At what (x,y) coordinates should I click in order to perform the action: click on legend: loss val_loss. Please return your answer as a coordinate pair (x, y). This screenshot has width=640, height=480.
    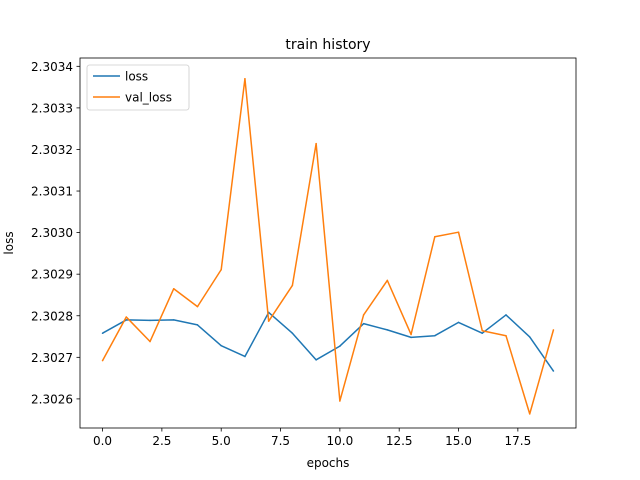
    Looking at the image, I should click on (138, 87).